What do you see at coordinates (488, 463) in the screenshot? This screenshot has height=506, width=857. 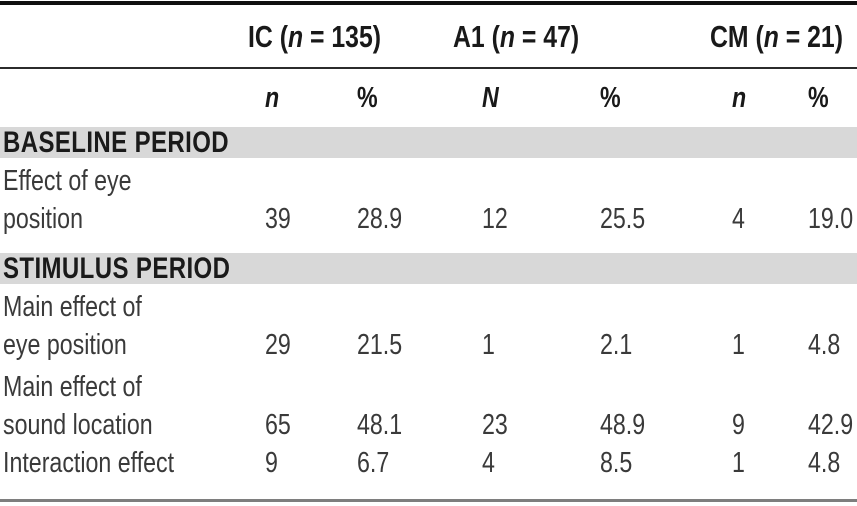 I see `cell-a1-n: 4` at bounding box center [488, 463].